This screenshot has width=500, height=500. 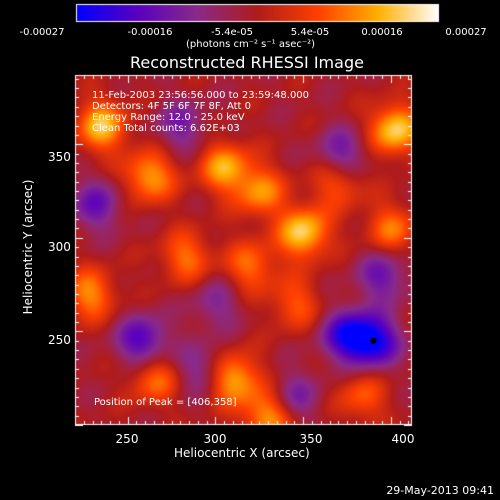 I want to click on chart-title: Reconstructed RHESSI Image, so click(x=247, y=62).